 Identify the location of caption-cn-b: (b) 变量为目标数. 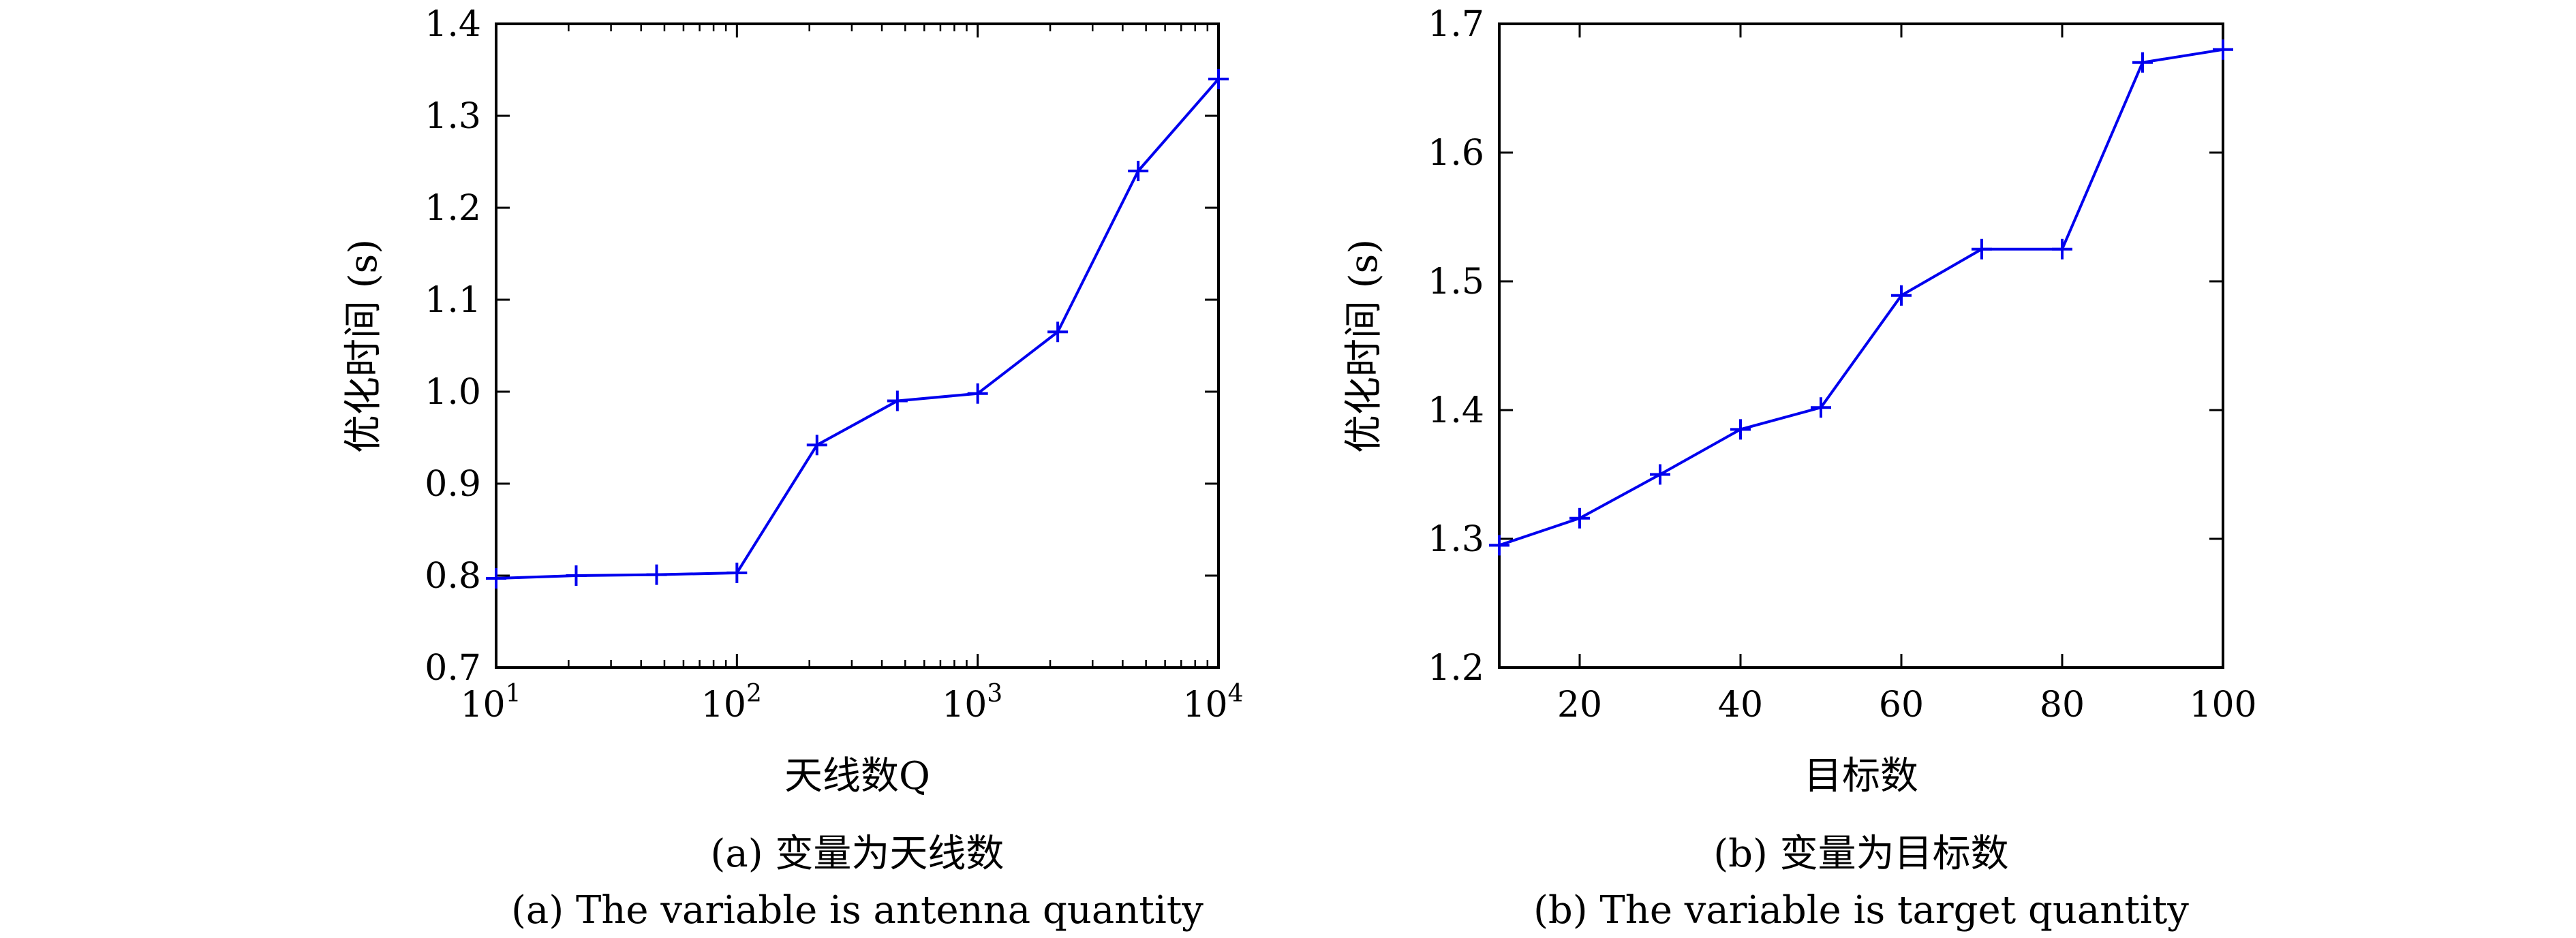
(1860, 854).